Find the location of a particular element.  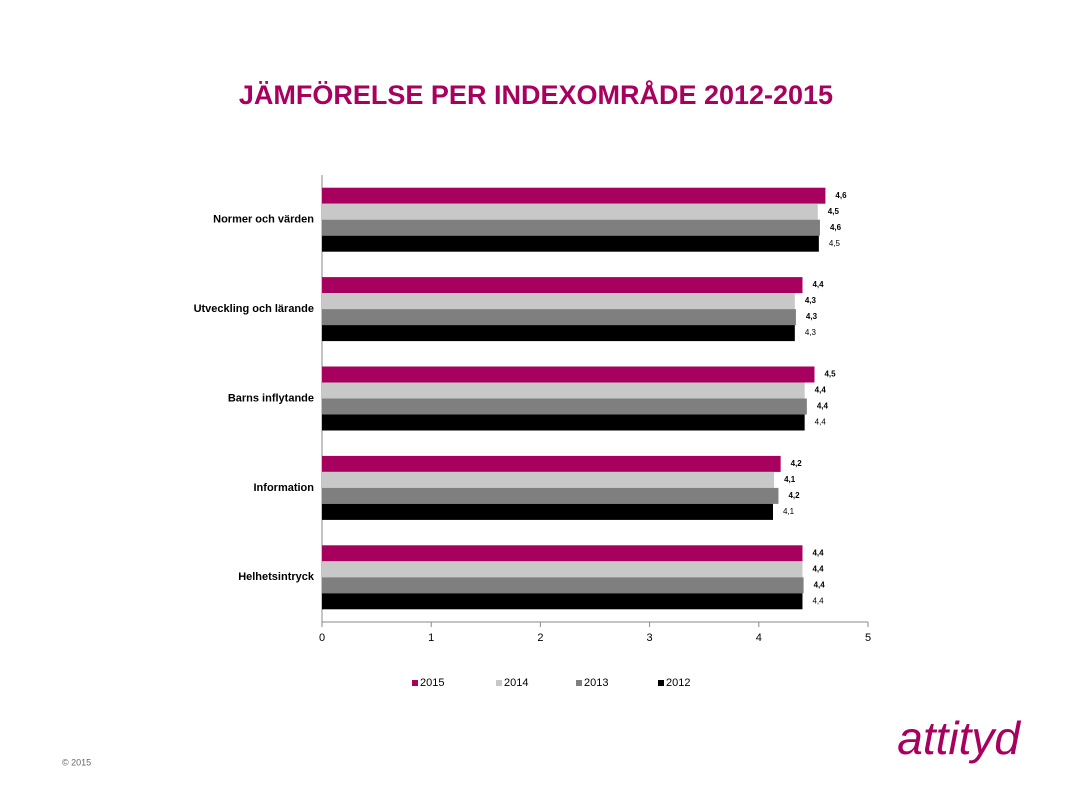

x-tick-label: 3 is located at coordinates (650, 638).